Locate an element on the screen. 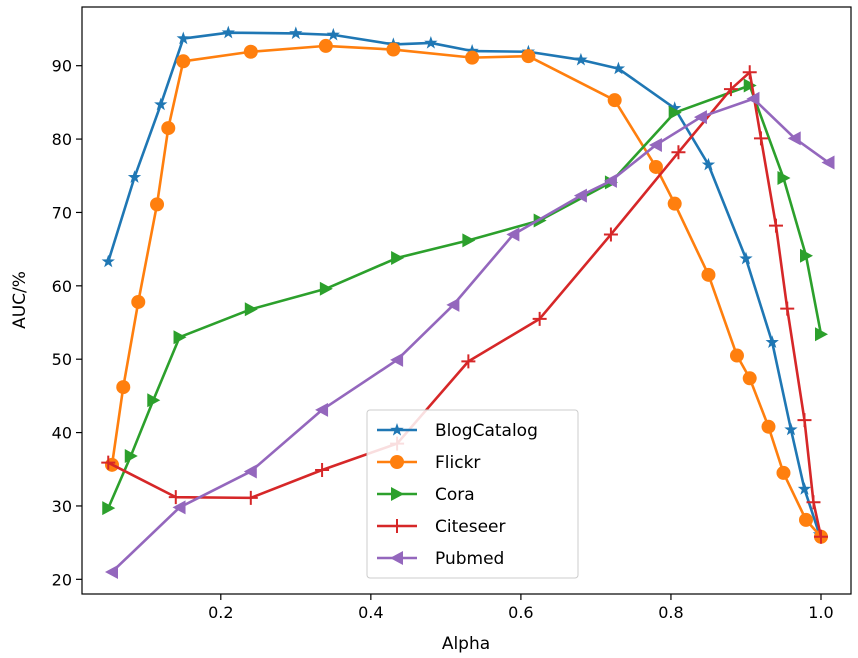  y-tick-label: 70 is located at coordinates (62, 212).